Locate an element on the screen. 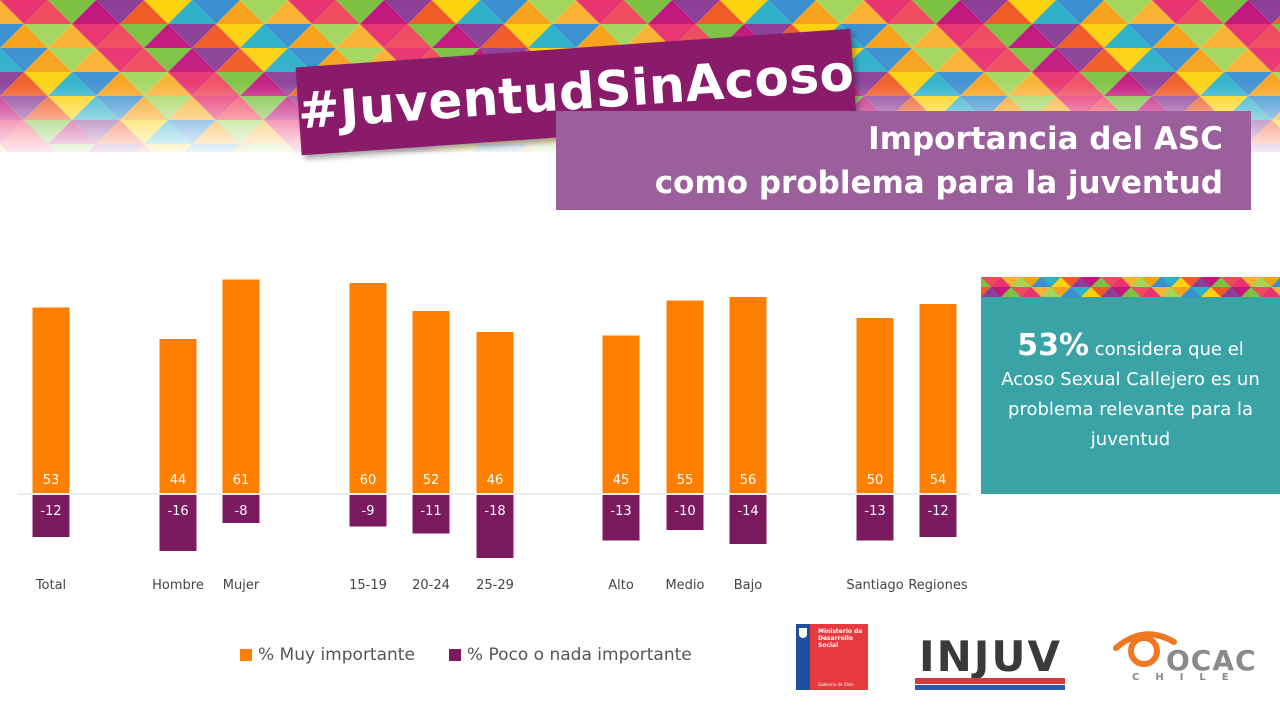 The image size is (1280, 720). legend-item-muy-importante: % Muy importante is located at coordinates (327, 655).